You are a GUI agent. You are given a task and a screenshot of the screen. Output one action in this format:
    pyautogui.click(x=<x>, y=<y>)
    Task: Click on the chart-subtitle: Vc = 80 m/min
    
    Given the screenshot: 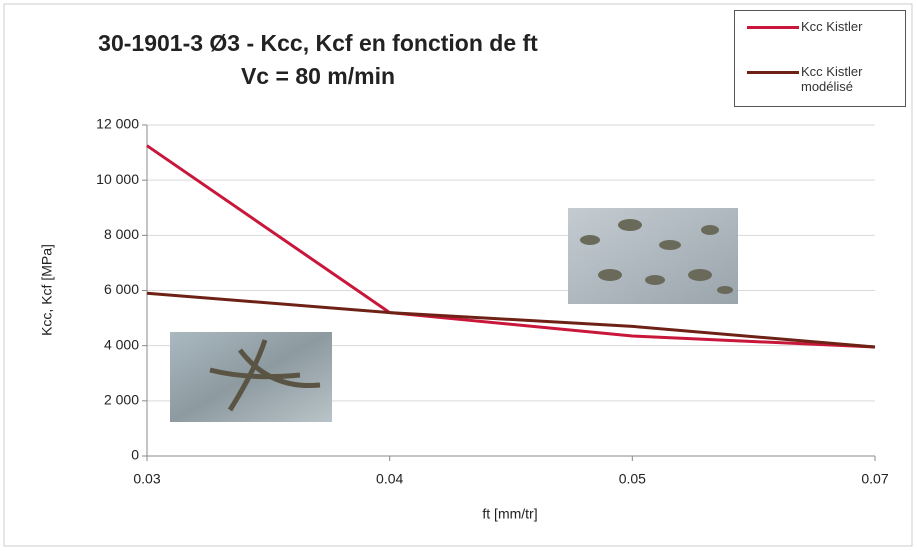 What is the action you would take?
    pyautogui.click(x=318, y=76)
    